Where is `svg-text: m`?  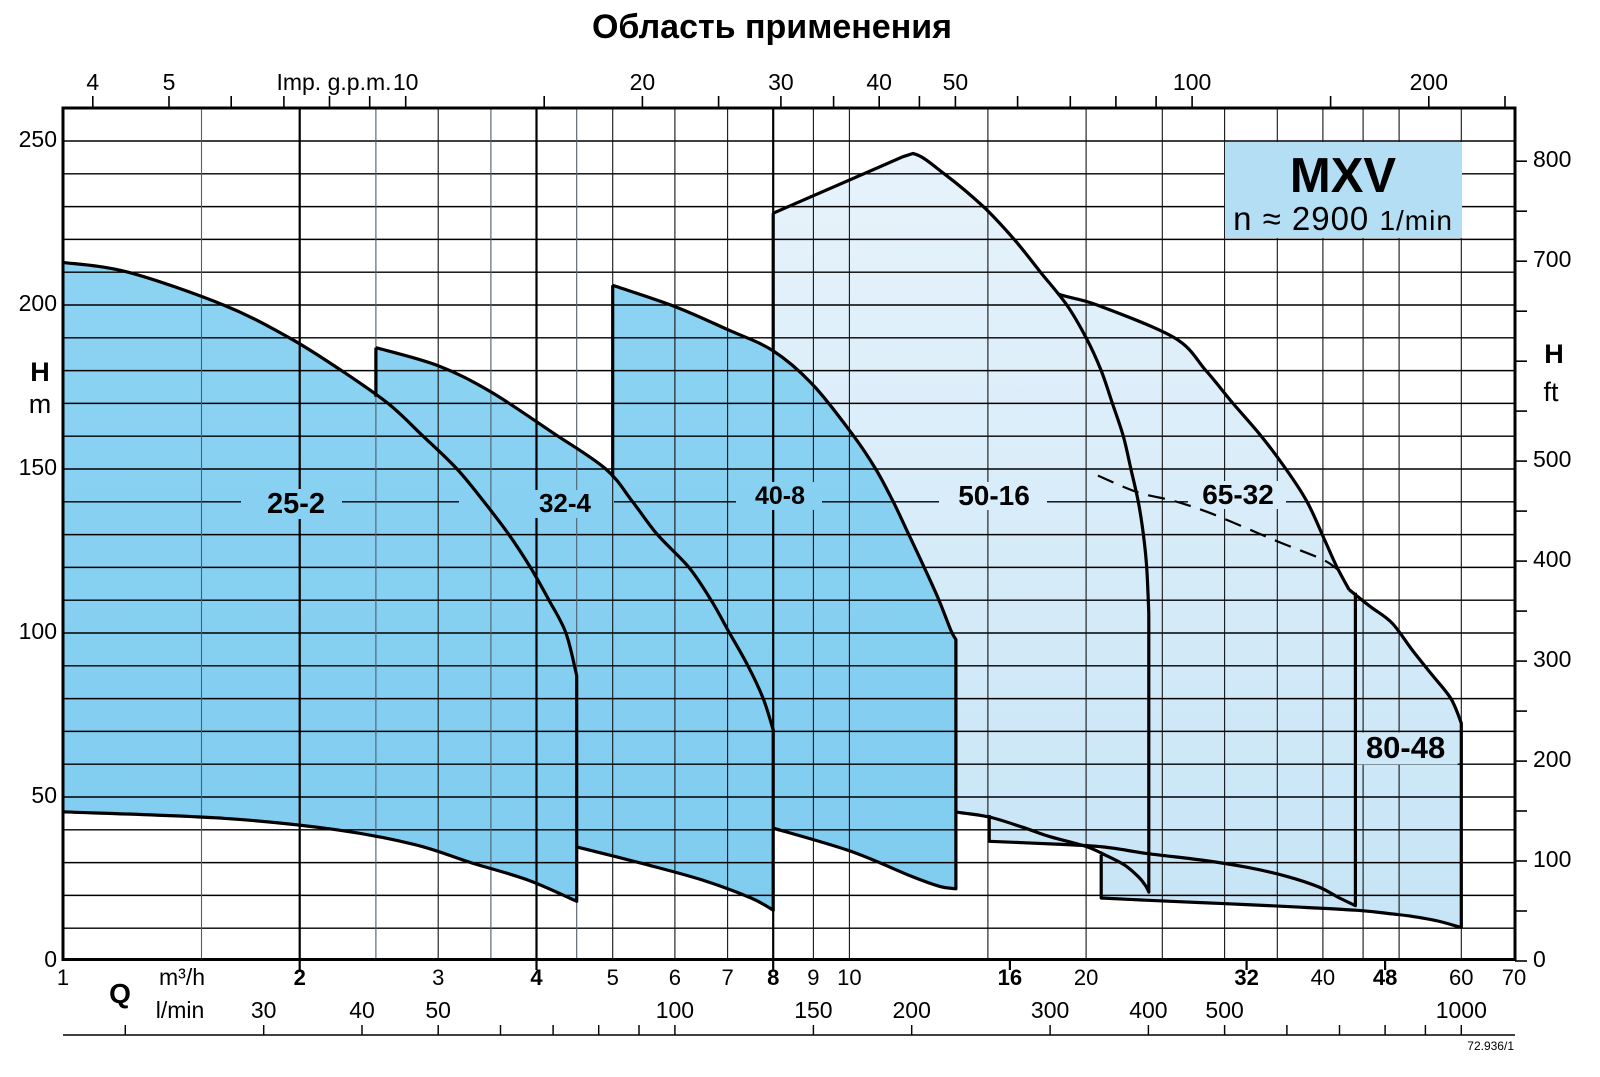 svg-text: m is located at coordinates (40, 404).